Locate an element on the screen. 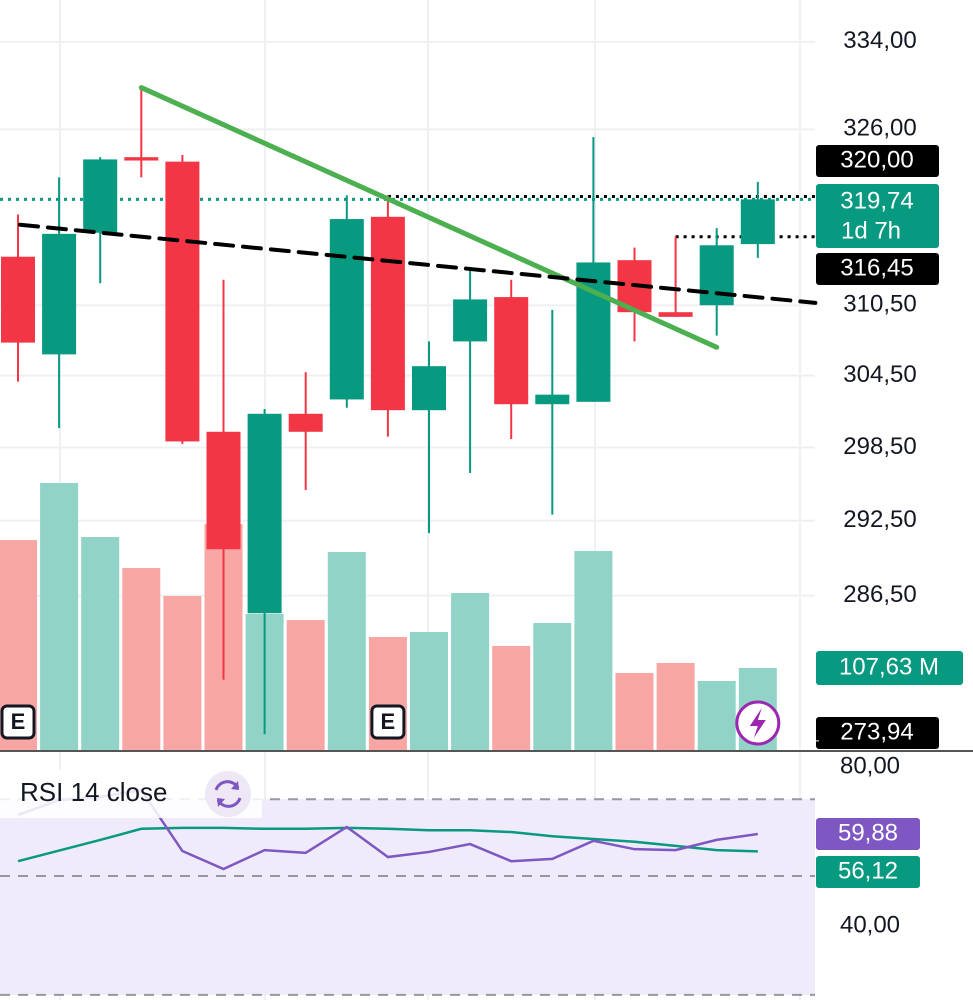  y-tick-label: 80,00 is located at coordinates (870, 765).